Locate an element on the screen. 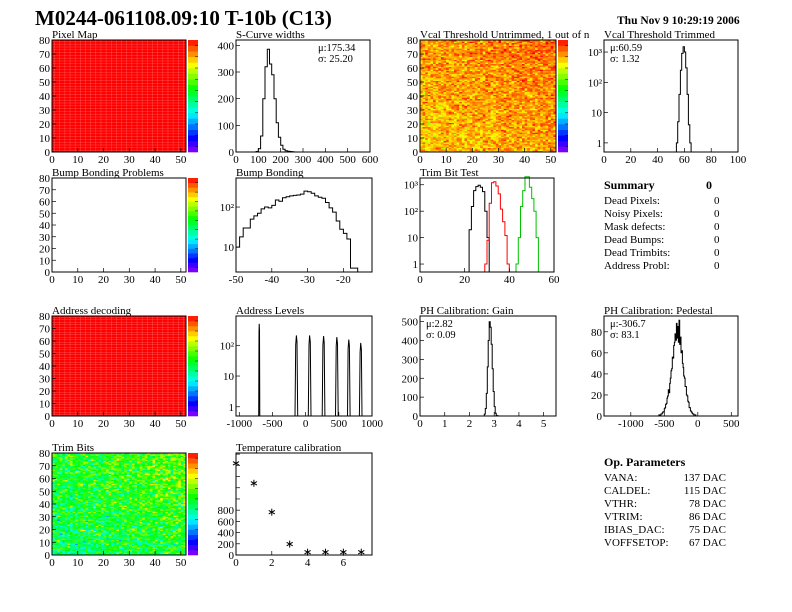 Image resolution: width=792 pixels, height=612 pixels. stats-line: σ: 83.1 is located at coordinates (625, 335).